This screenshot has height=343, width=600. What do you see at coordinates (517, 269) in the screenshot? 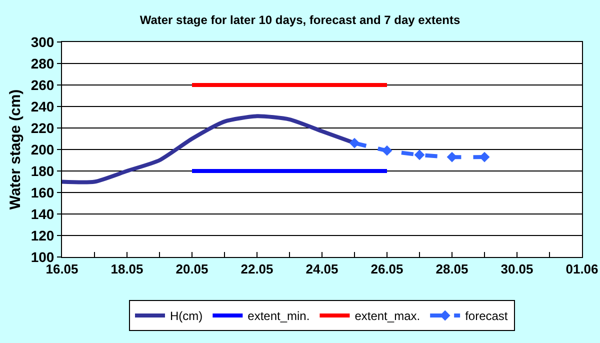
I see `x-tick-label: 30.05` at bounding box center [517, 269].